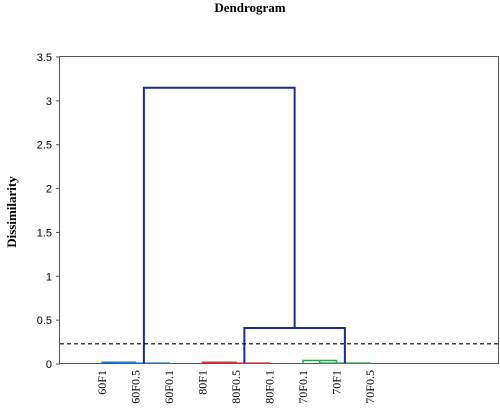 This screenshot has height=419, width=500. What do you see at coordinates (49, 277) in the screenshot?
I see `y-tick-label: 1` at bounding box center [49, 277].